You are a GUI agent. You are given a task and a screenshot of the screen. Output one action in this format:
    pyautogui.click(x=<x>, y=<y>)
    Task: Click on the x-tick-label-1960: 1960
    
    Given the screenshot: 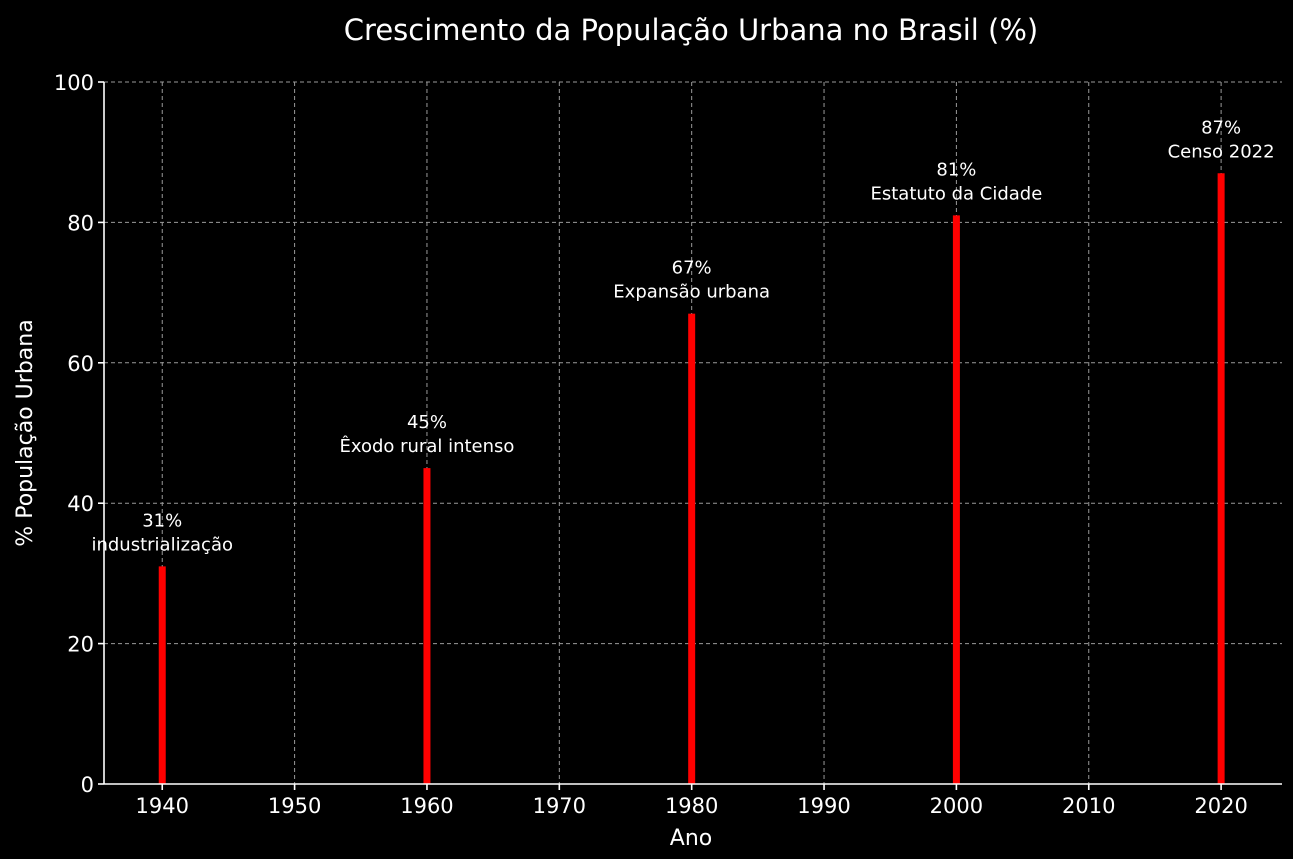 What is the action you would take?
    pyautogui.click(x=426, y=806)
    